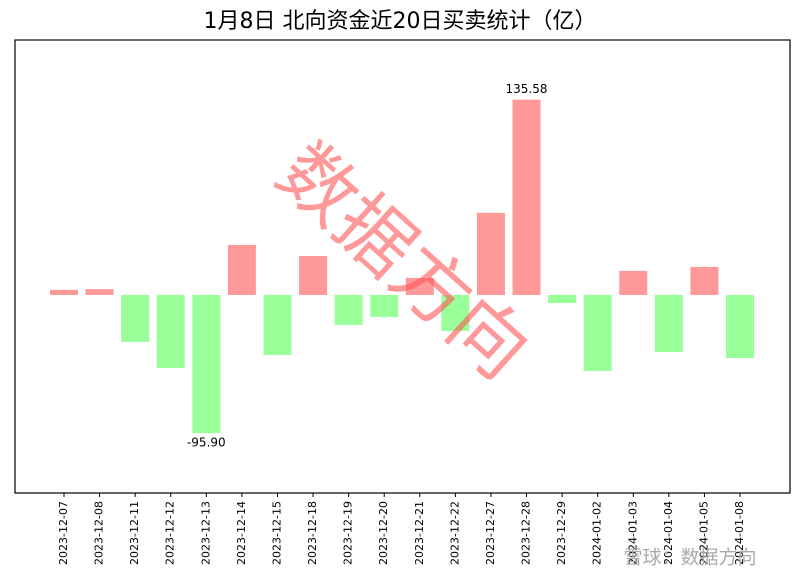  What do you see at coordinates (632, 533) in the screenshot?
I see `x-tick-label: 2024-01-03` at bounding box center [632, 533].